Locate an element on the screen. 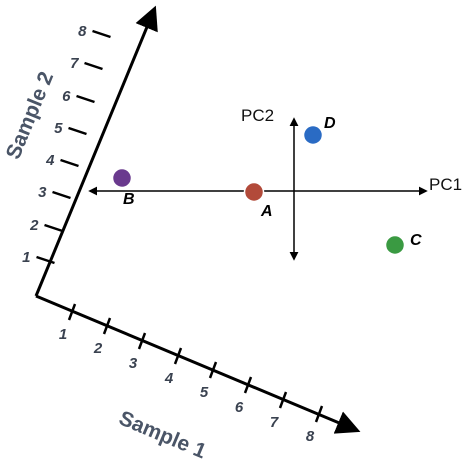 Image resolution: width=474 pixels, height=473 pixels. point-label: B is located at coordinates (129, 199).